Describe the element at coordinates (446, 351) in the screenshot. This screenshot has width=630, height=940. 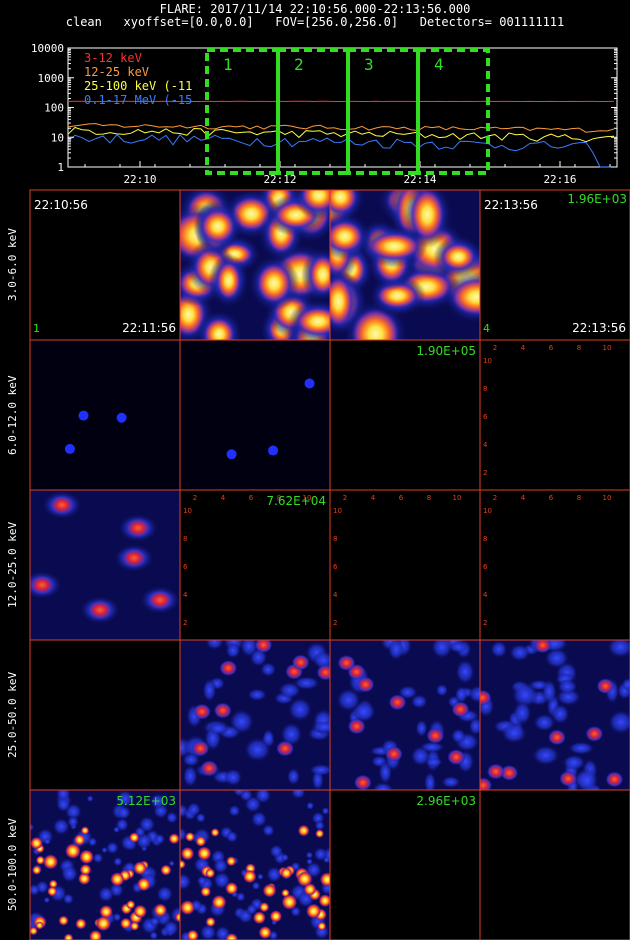
I see `annotation-max_r1: 1.90E+05` at that location.